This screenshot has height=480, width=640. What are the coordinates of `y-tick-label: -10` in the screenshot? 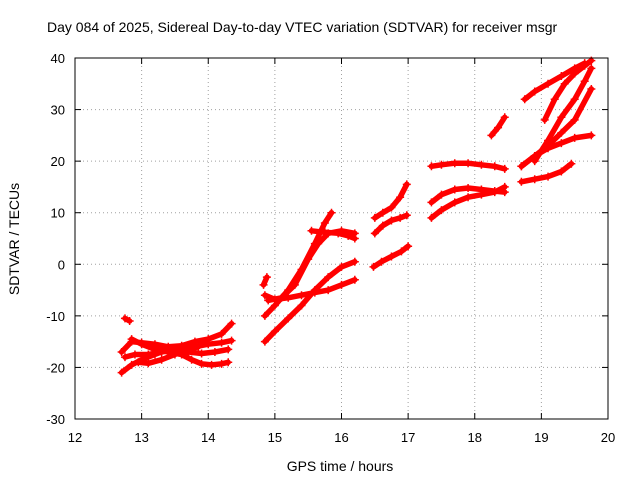 It's located at (55, 316).